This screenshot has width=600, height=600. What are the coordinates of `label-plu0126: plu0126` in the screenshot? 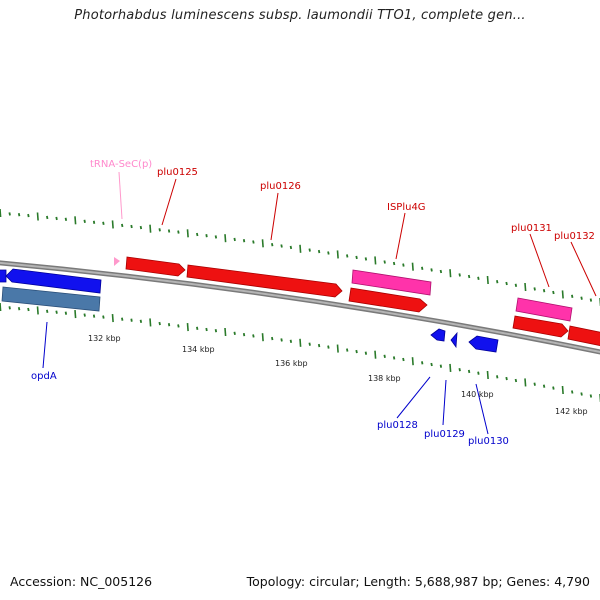 It's located at (280, 186).